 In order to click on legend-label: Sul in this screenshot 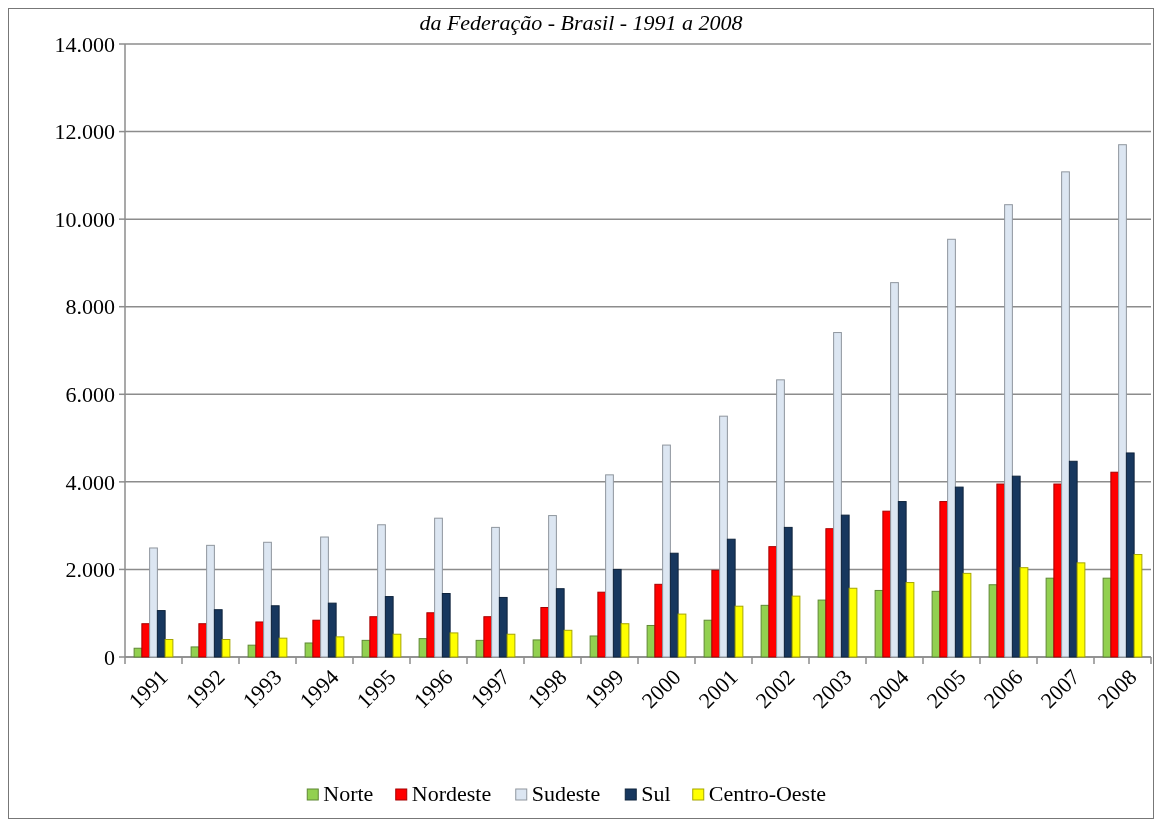, I will do `click(656, 793)`.